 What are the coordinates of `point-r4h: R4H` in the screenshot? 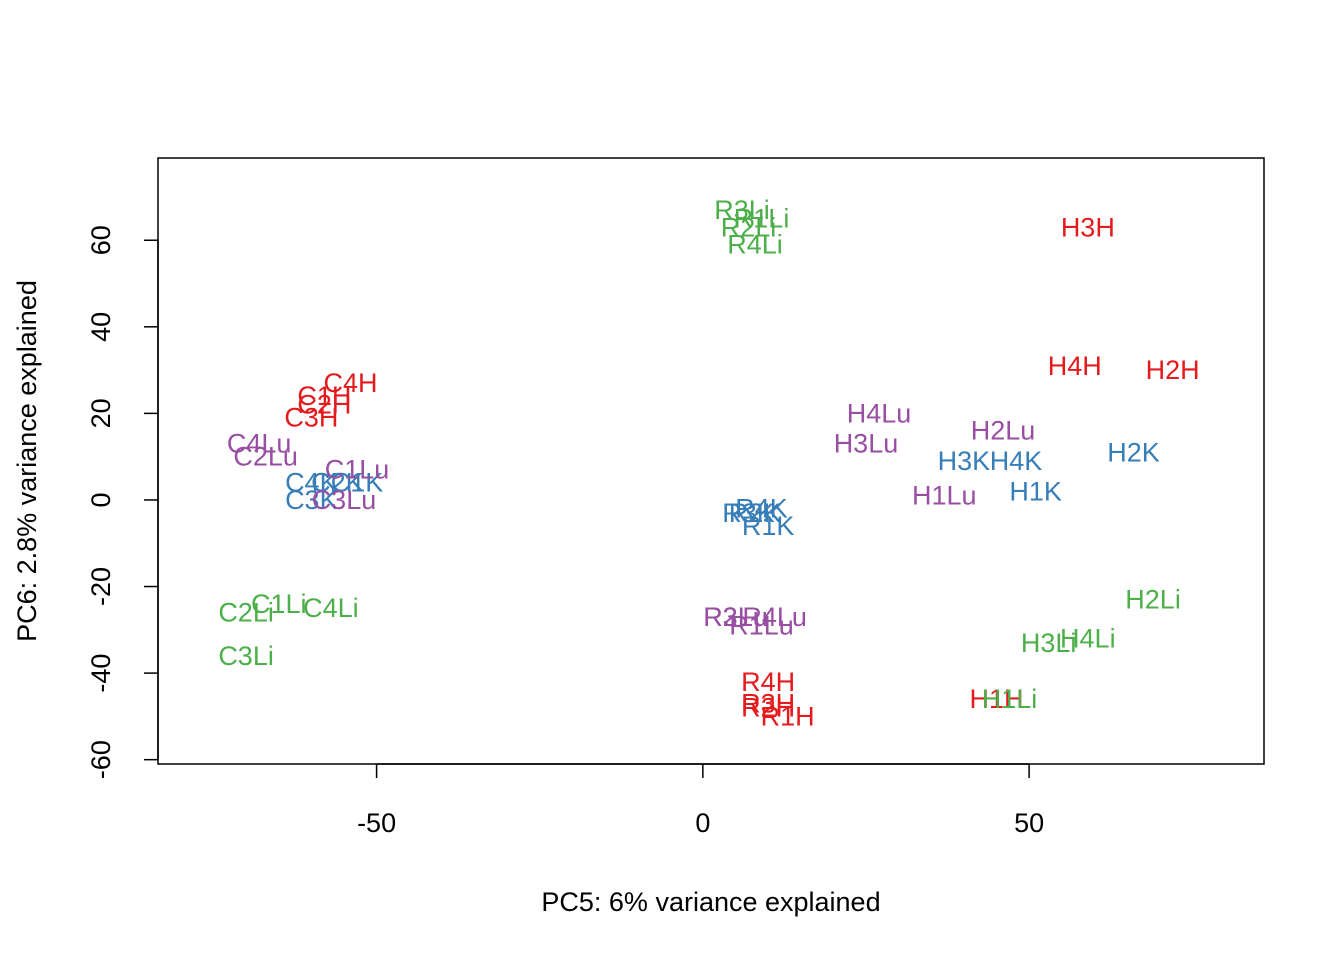 It's located at (768, 682).